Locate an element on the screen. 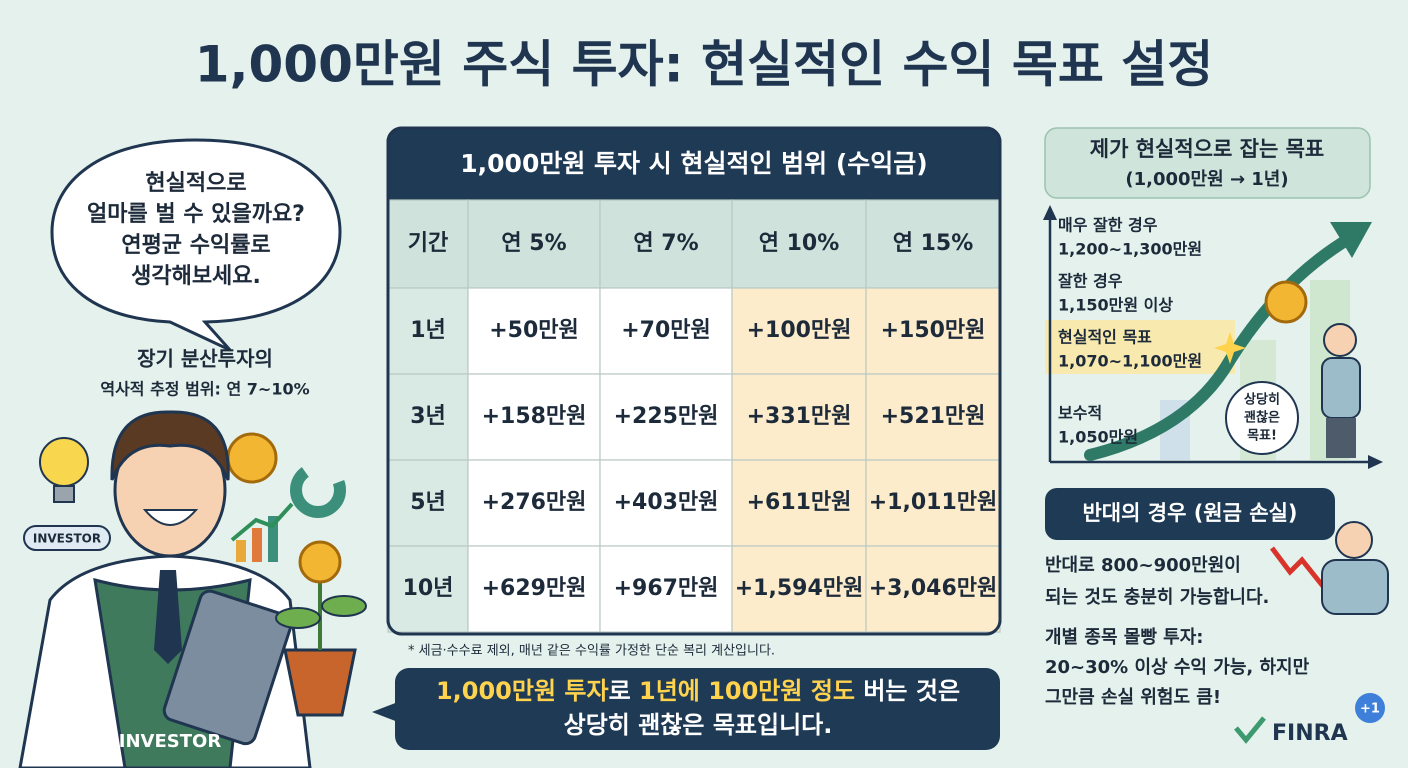 Image resolution: width=1408 pixels, height=768 pixels. callout-text: 로 is located at coordinates (624, 691).